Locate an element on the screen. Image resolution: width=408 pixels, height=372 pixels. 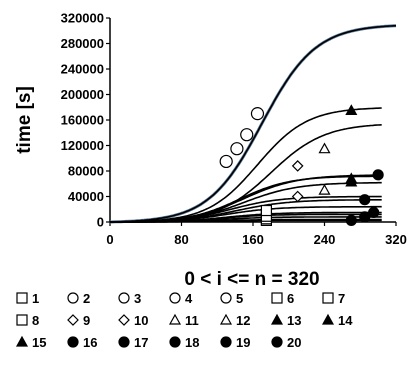
legend-label: 12 is located at coordinates (243, 320).